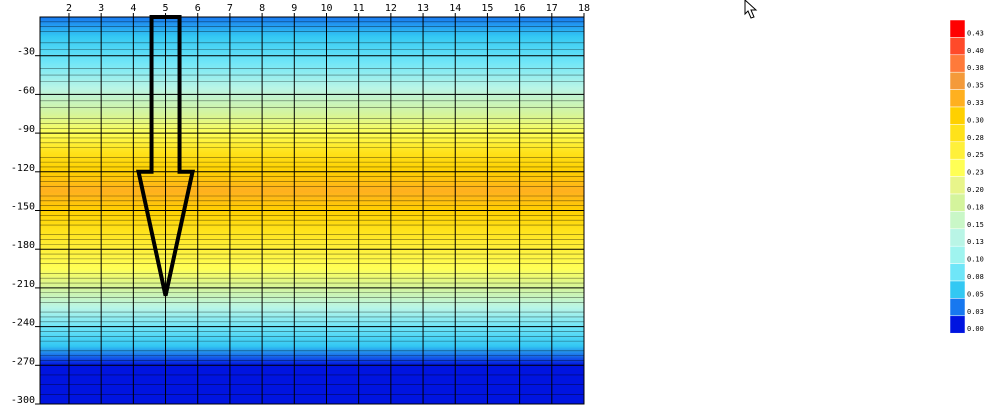  Describe the element at coordinates (230, 8) in the screenshot. I see `x-tick-label: 7` at that location.